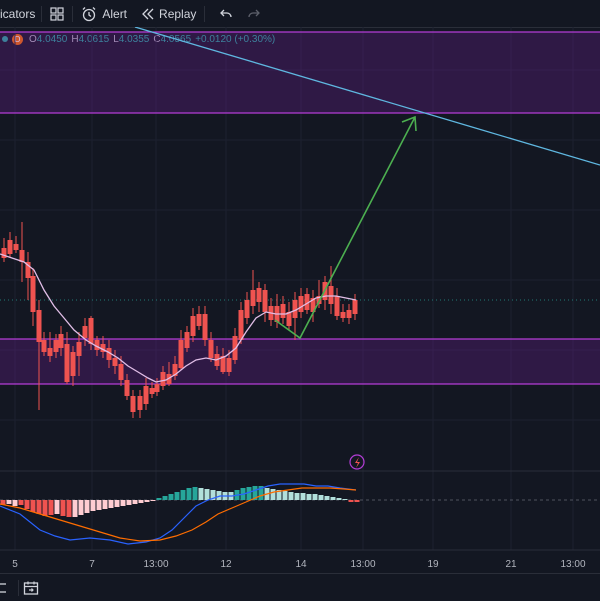 This screenshot has height=601, width=600. I want to click on projection-arrow, so click(345, 228).